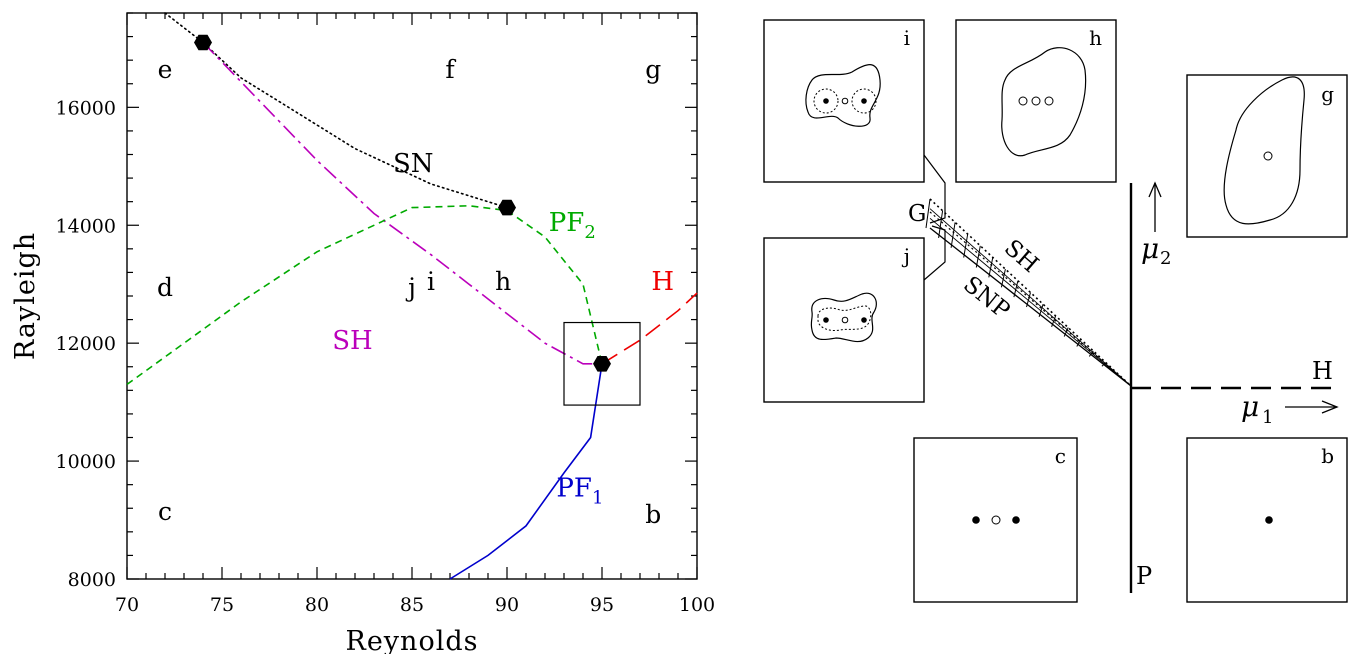 This screenshot has height=654, width=1362. I want to click on mu2-label: μ, so click(1150, 248).